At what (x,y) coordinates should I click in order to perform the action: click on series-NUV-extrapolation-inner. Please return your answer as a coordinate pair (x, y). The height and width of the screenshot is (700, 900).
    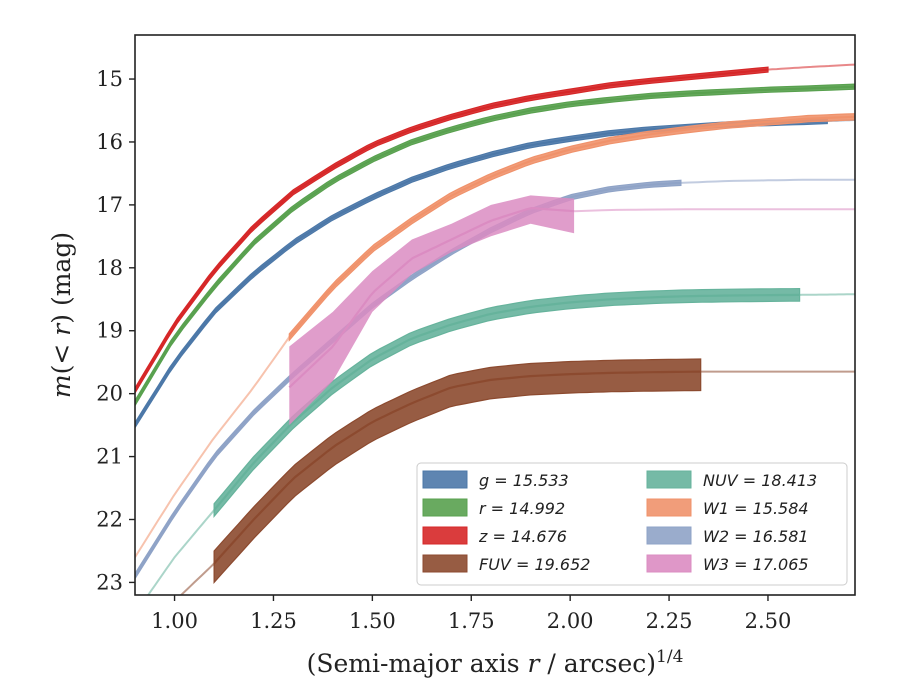
    Looking at the image, I should click on (180, 552).